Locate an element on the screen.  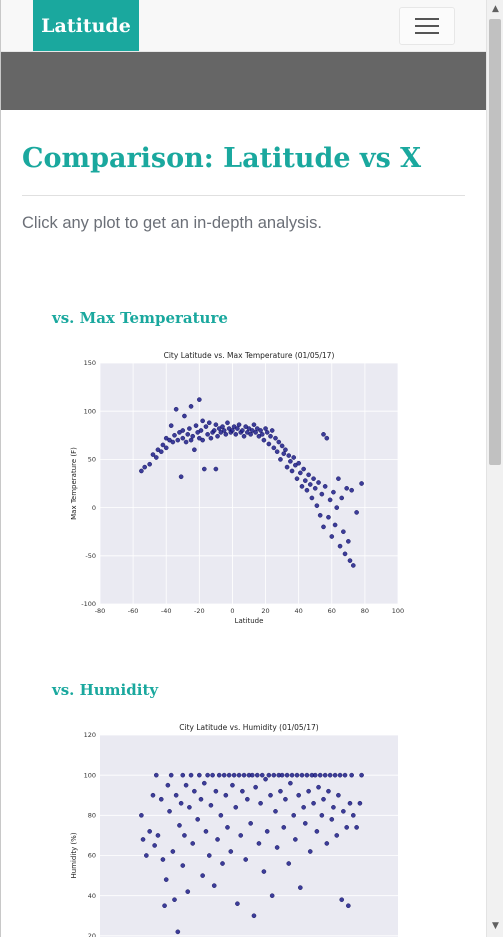
scroll-down-arrow-icon: ▼ is located at coordinates (495, 926).